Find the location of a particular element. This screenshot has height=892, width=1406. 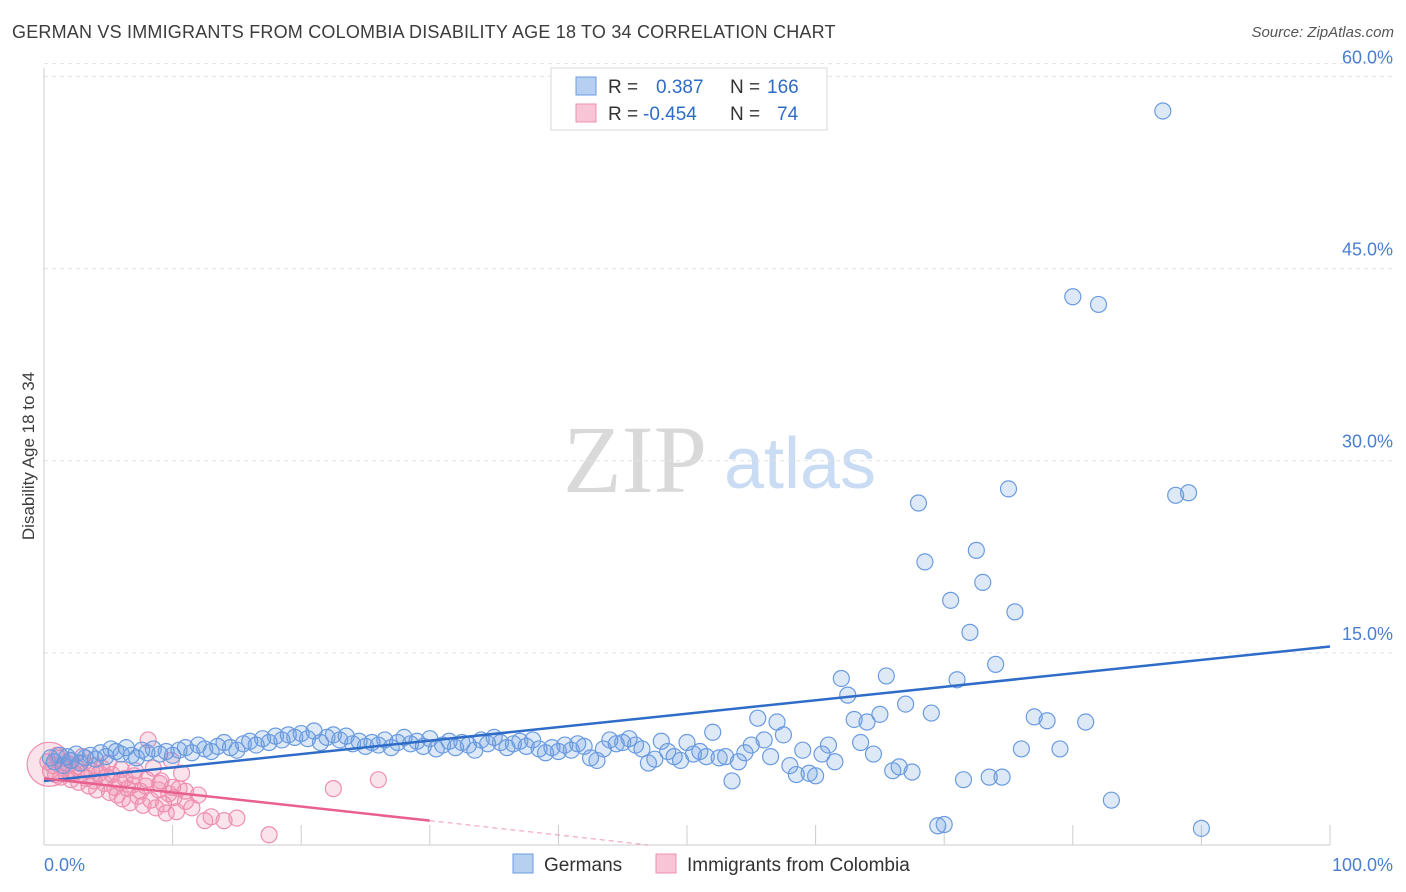

y-tick-label: 30.0% is located at coordinates (1367, 442).